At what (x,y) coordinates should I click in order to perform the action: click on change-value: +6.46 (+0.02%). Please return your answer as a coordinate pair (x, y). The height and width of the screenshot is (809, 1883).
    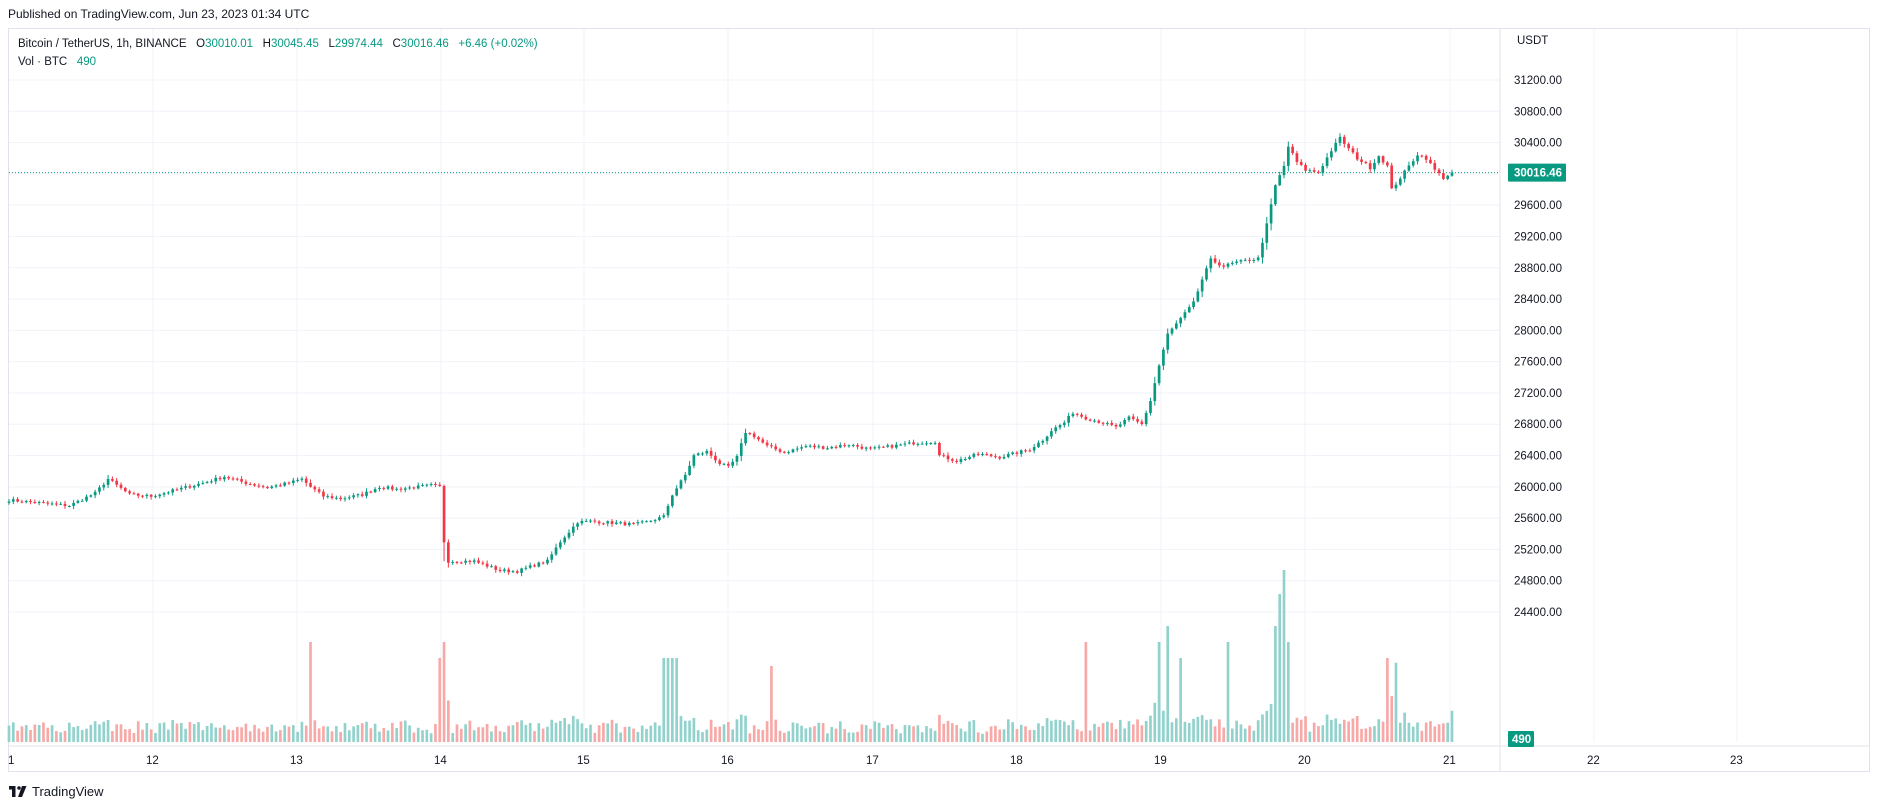
    Looking at the image, I should click on (498, 44).